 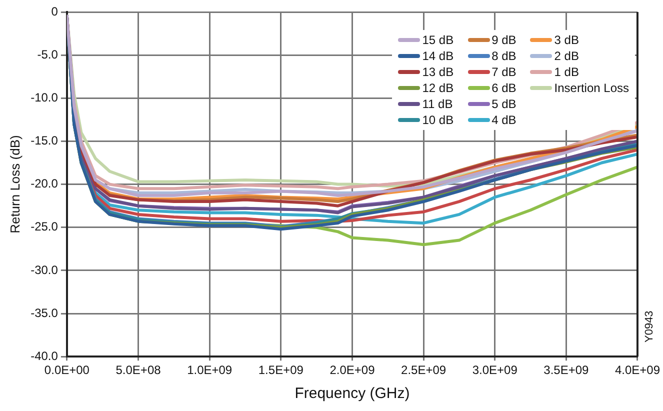 I want to click on y-tick-label: -35.0, so click(x=44, y=313).